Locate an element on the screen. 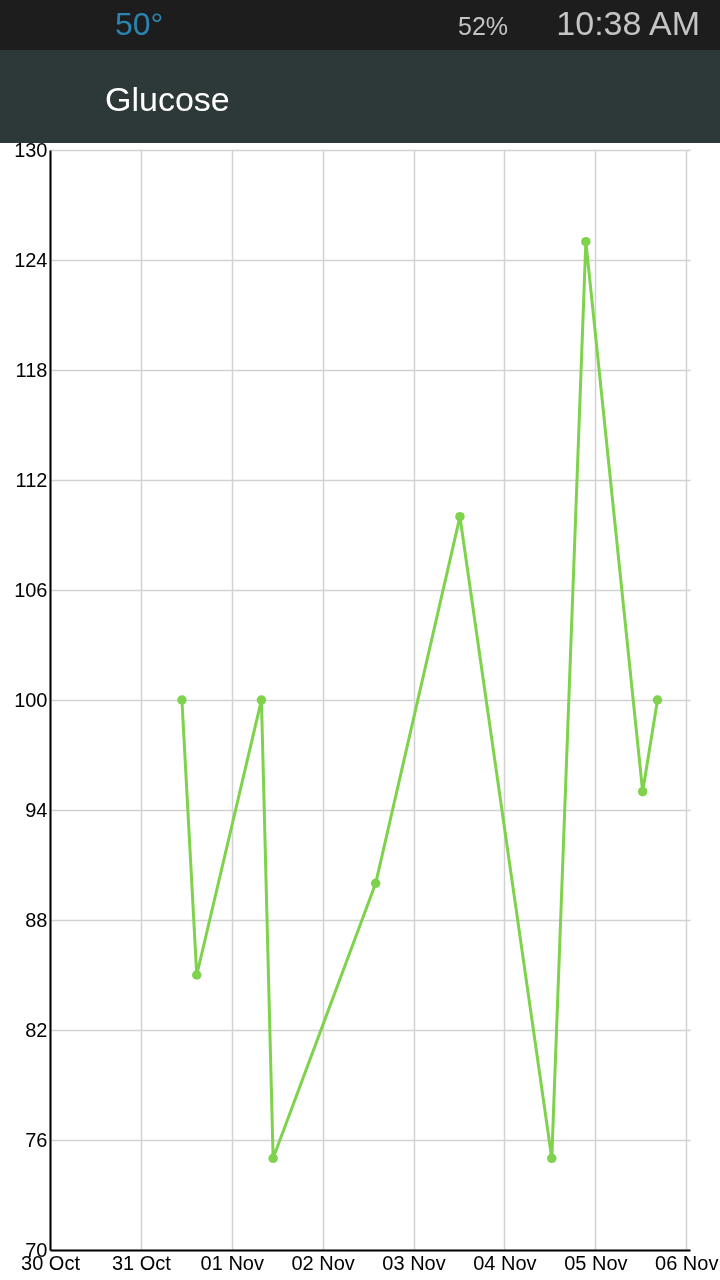  y-tick-label: 94 is located at coordinates (36, 809).